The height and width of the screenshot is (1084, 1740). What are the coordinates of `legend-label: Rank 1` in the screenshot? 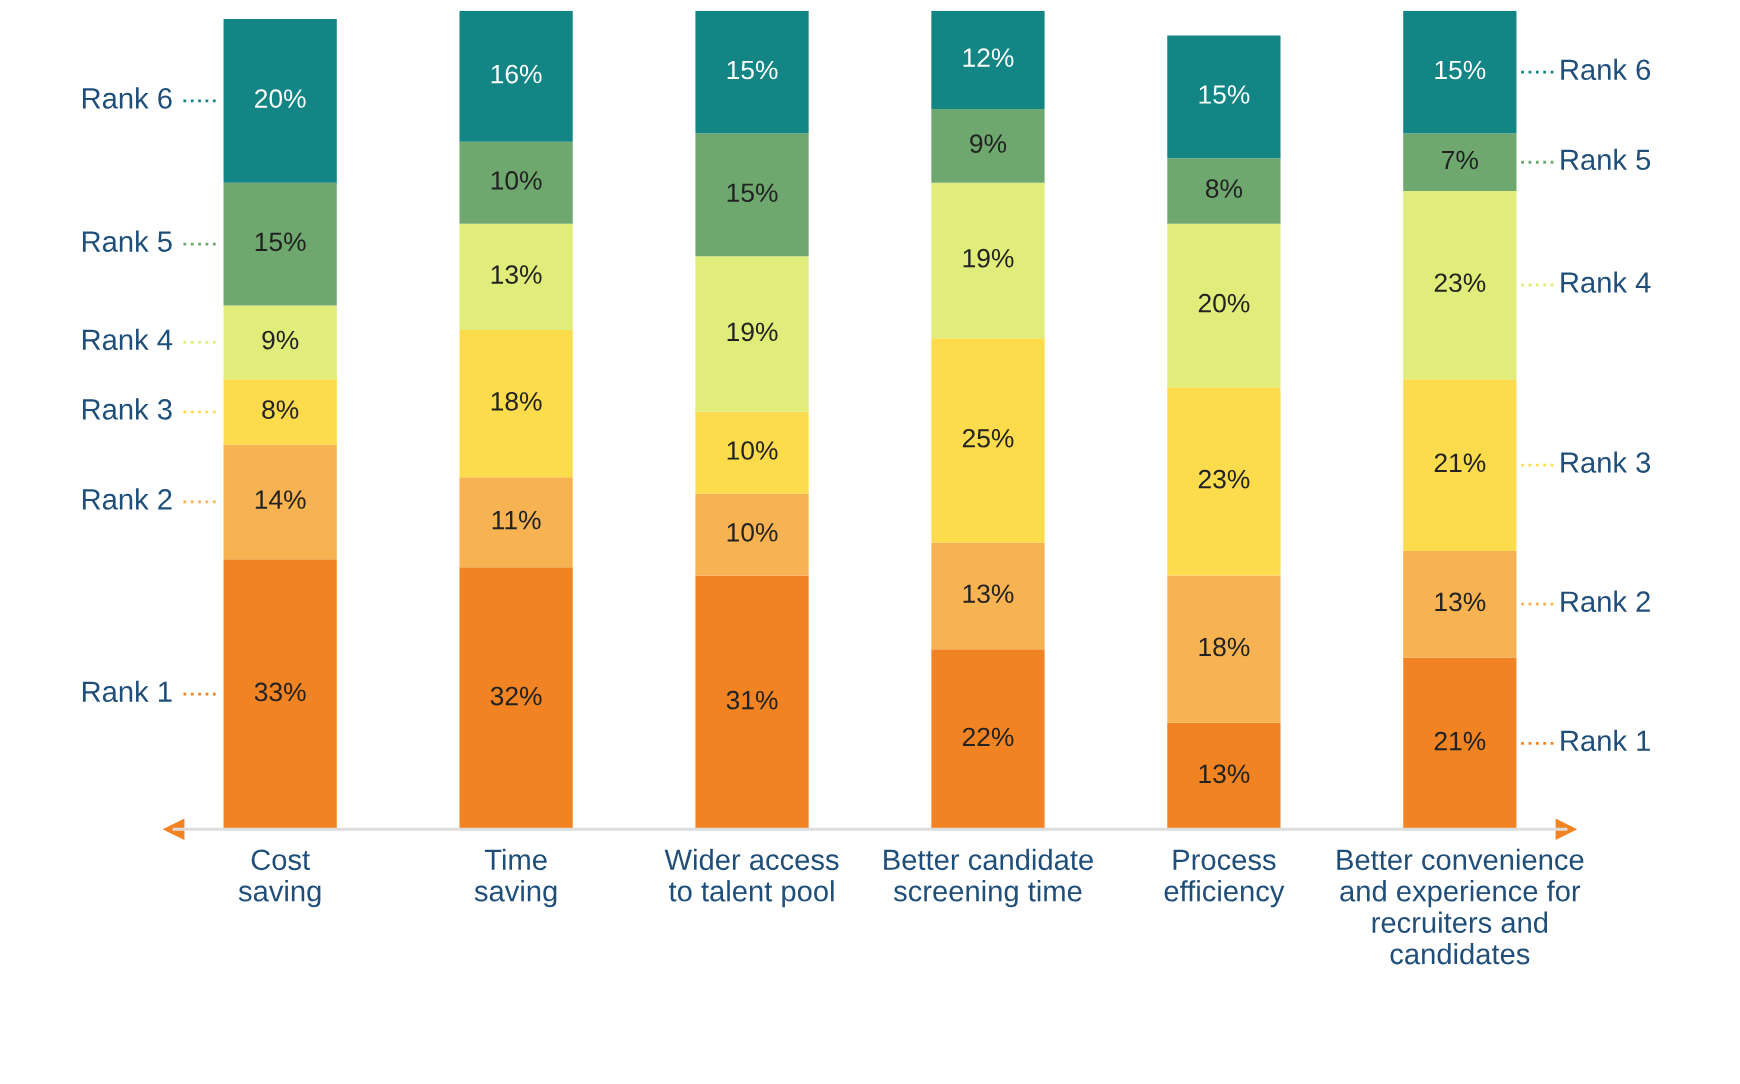 It's located at (1605, 740).